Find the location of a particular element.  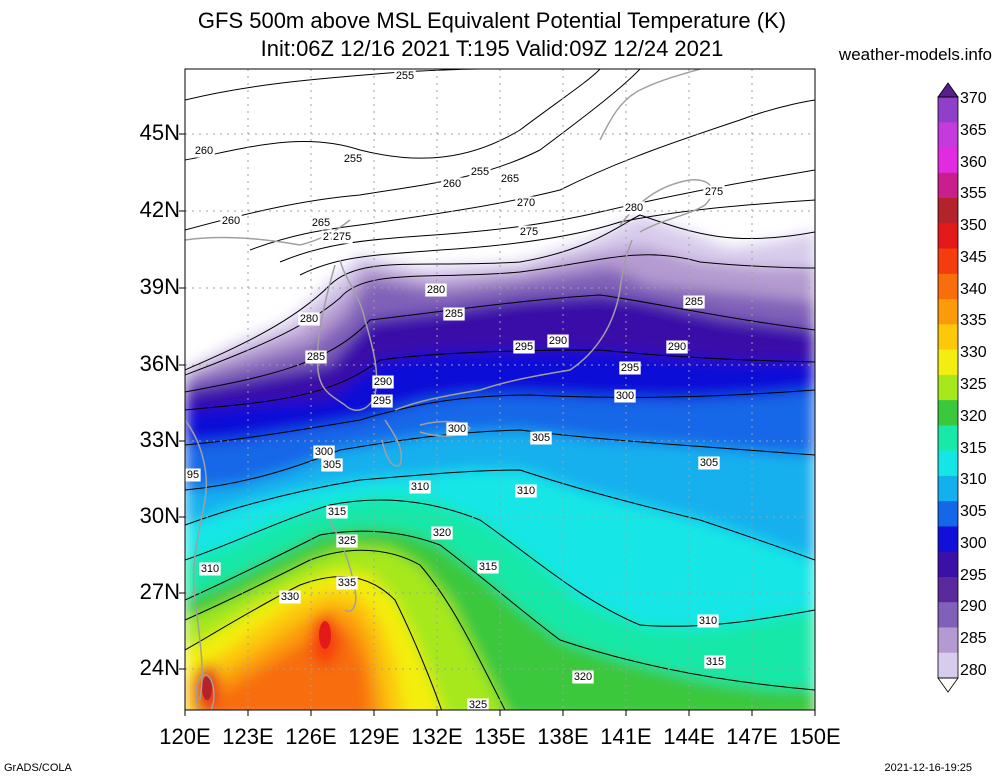

lat-label-45n: 45N is located at coordinates (159, 132).